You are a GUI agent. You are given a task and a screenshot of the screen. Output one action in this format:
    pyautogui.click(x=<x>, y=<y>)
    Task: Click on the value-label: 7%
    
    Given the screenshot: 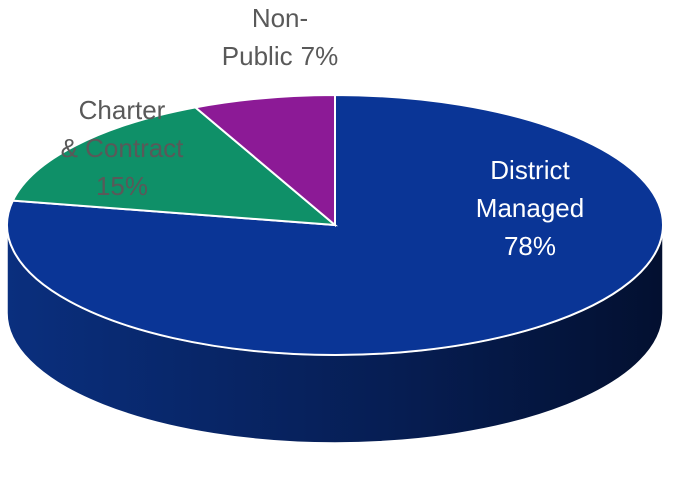 What is the action you would take?
    pyautogui.click(x=320, y=56)
    